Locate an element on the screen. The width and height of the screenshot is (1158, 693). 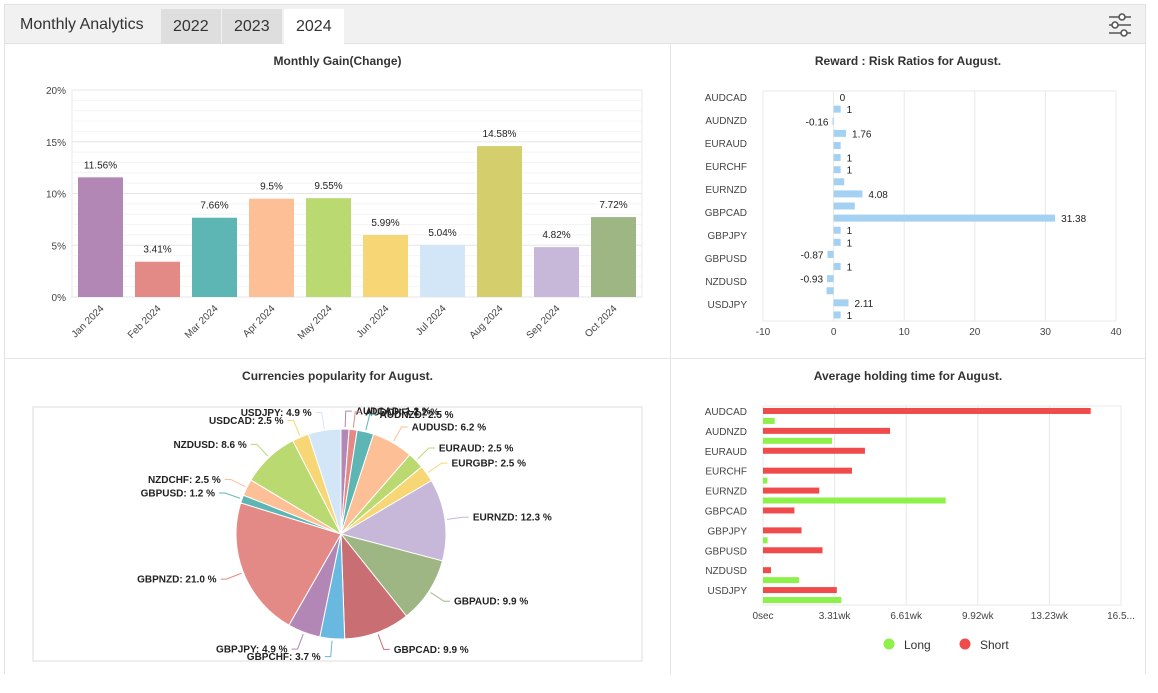
x-tick-label: May 2024 is located at coordinates (315, 322).